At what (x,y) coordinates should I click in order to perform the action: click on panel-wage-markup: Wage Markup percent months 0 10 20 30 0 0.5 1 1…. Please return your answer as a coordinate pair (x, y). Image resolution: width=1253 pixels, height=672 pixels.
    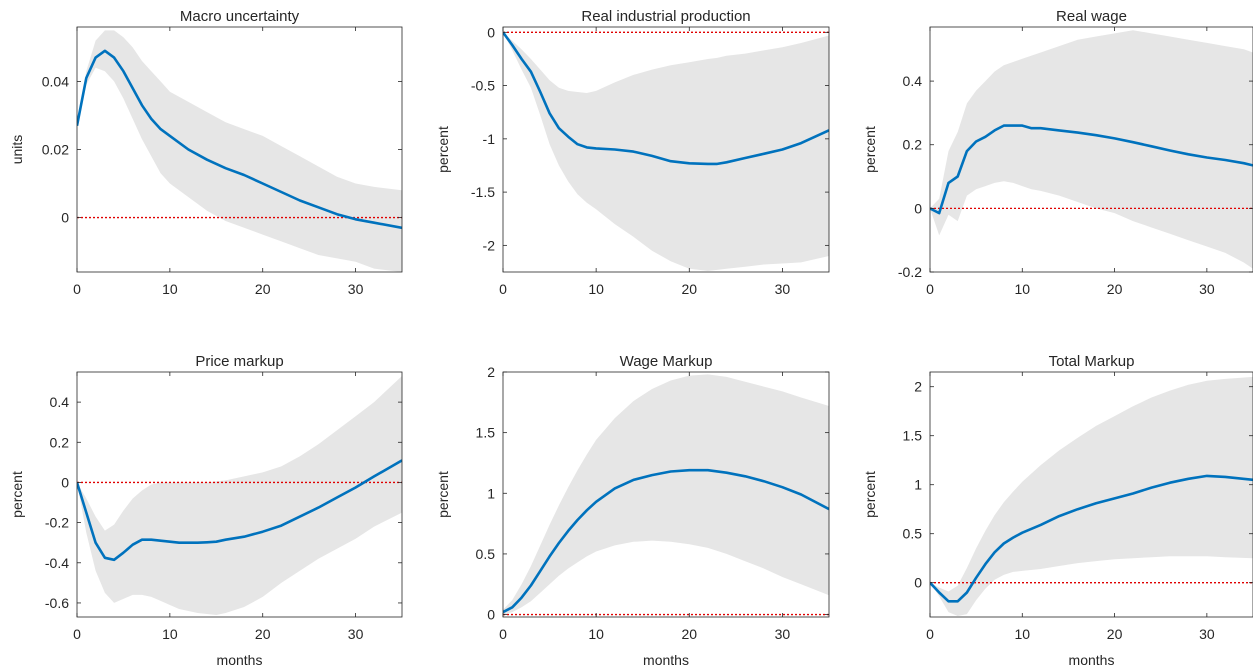
    Looking at the image, I should click on (632, 510).